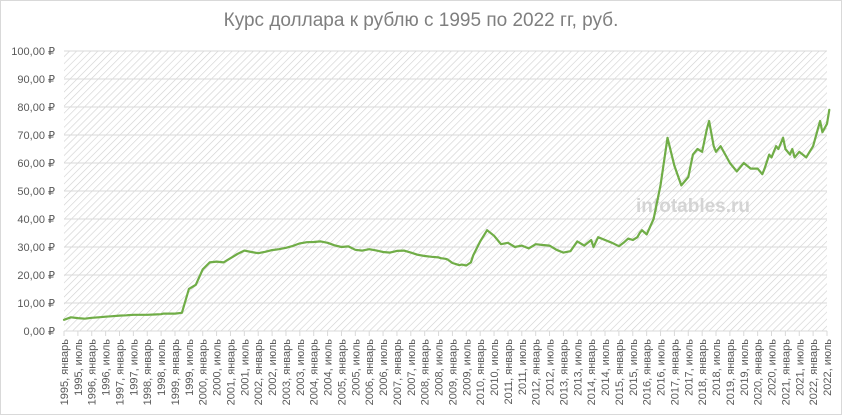  What do you see at coordinates (703, 372) in the screenshot?
I see `x-tick-label: 2018, январь` at bounding box center [703, 372].